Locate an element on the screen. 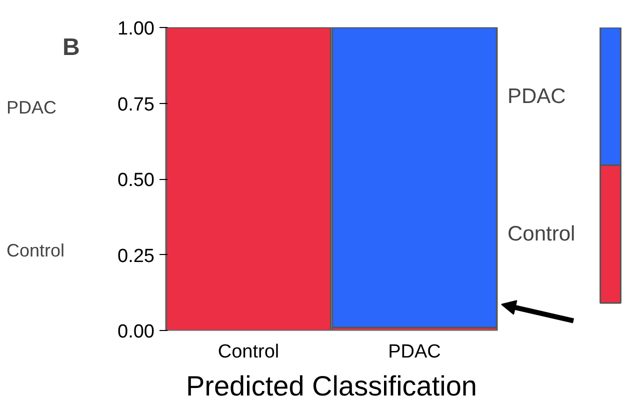 The image size is (625, 416). y-tick-label: 0.75 is located at coordinates (136, 105).